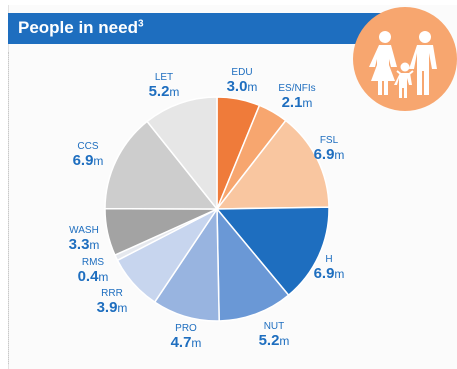 The image size is (457, 369). I want to click on slice-name: H, so click(329, 259).